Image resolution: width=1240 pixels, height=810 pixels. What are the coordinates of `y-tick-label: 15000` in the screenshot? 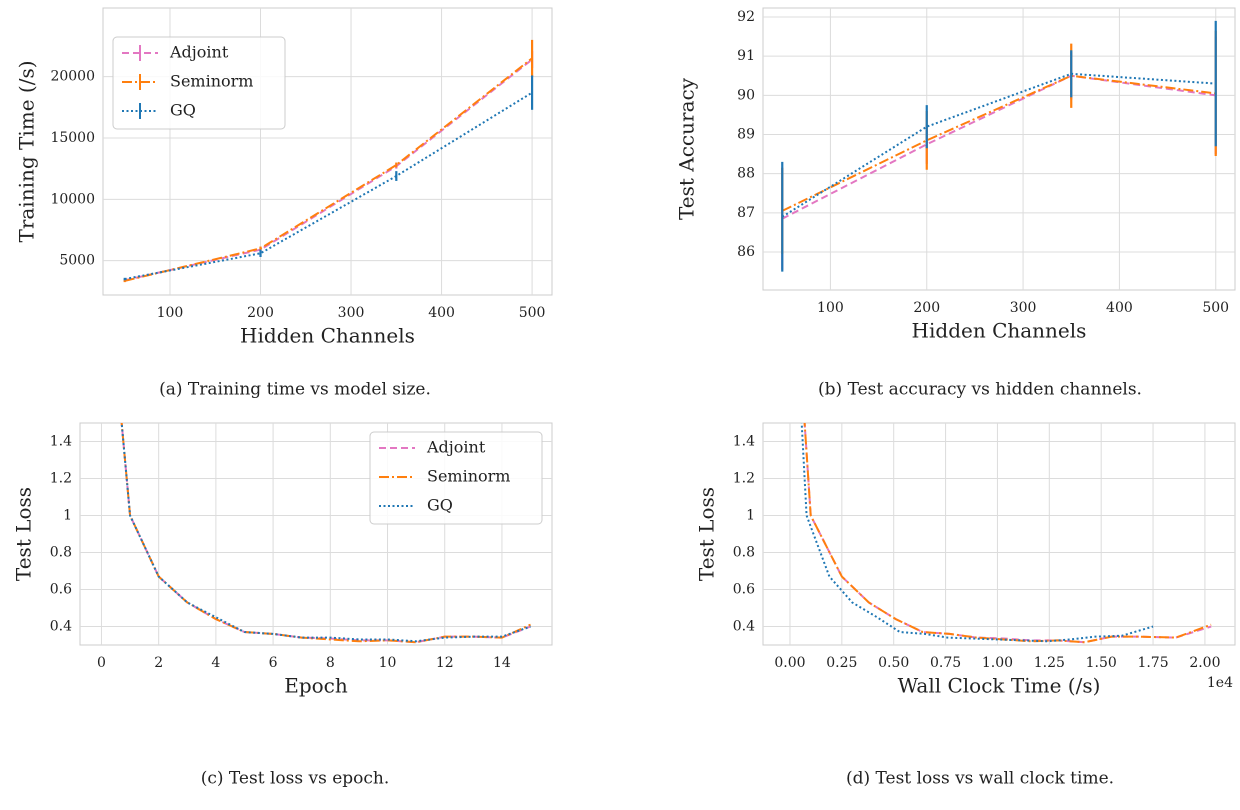 It's located at (72, 138).